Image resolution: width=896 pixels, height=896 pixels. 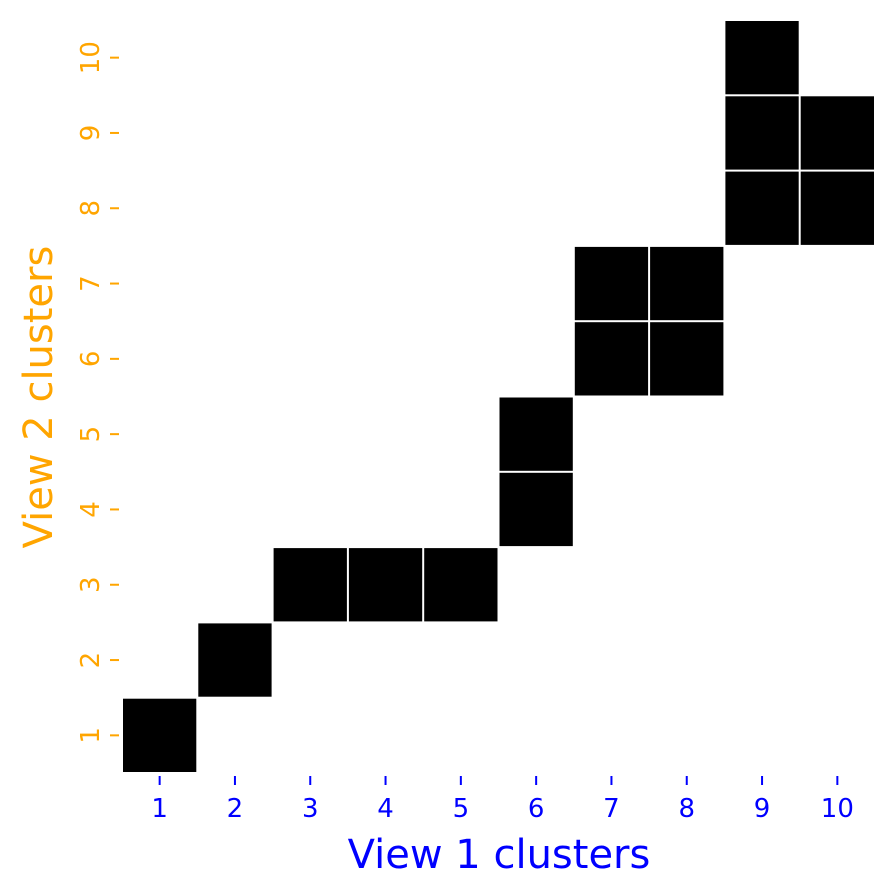 What do you see at coordinates (160, 735) in the screenshot?
I see `heatmap-cell-x1-y1` at bounding box center [160, 735].